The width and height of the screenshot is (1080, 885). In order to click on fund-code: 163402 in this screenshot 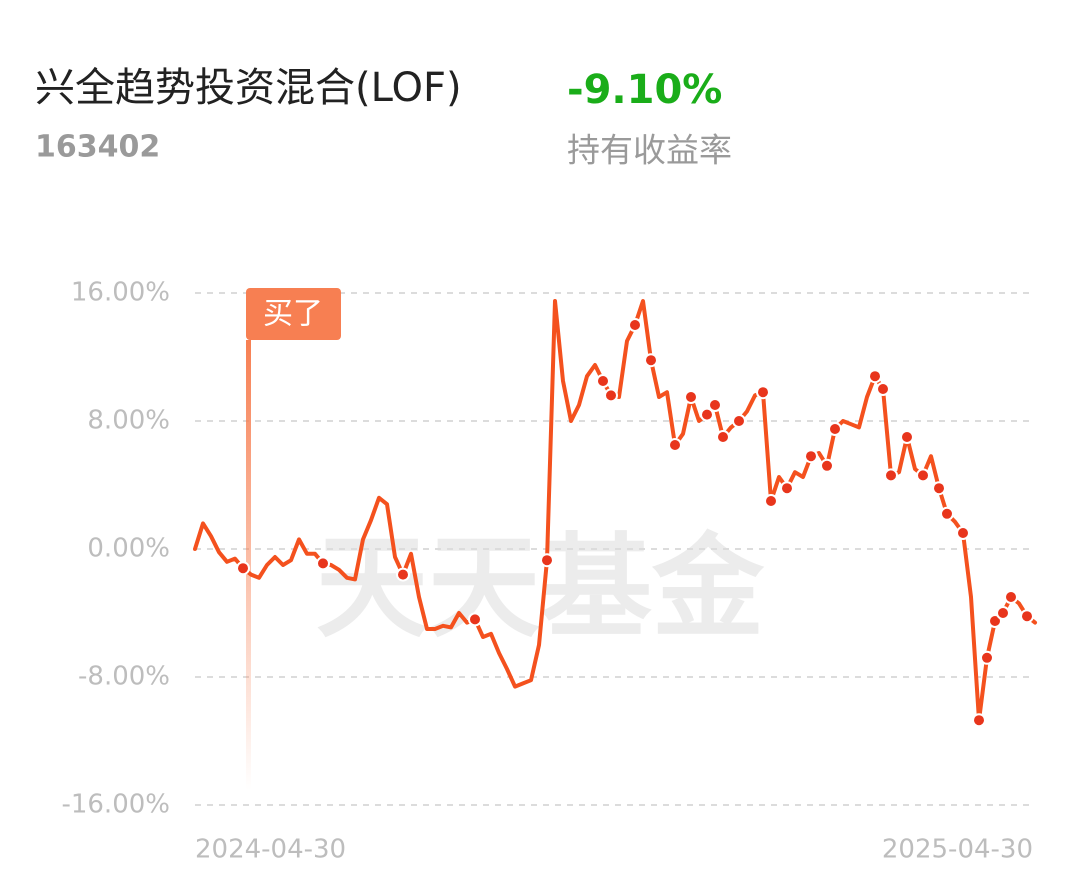, I will do `click(97, 147)`.